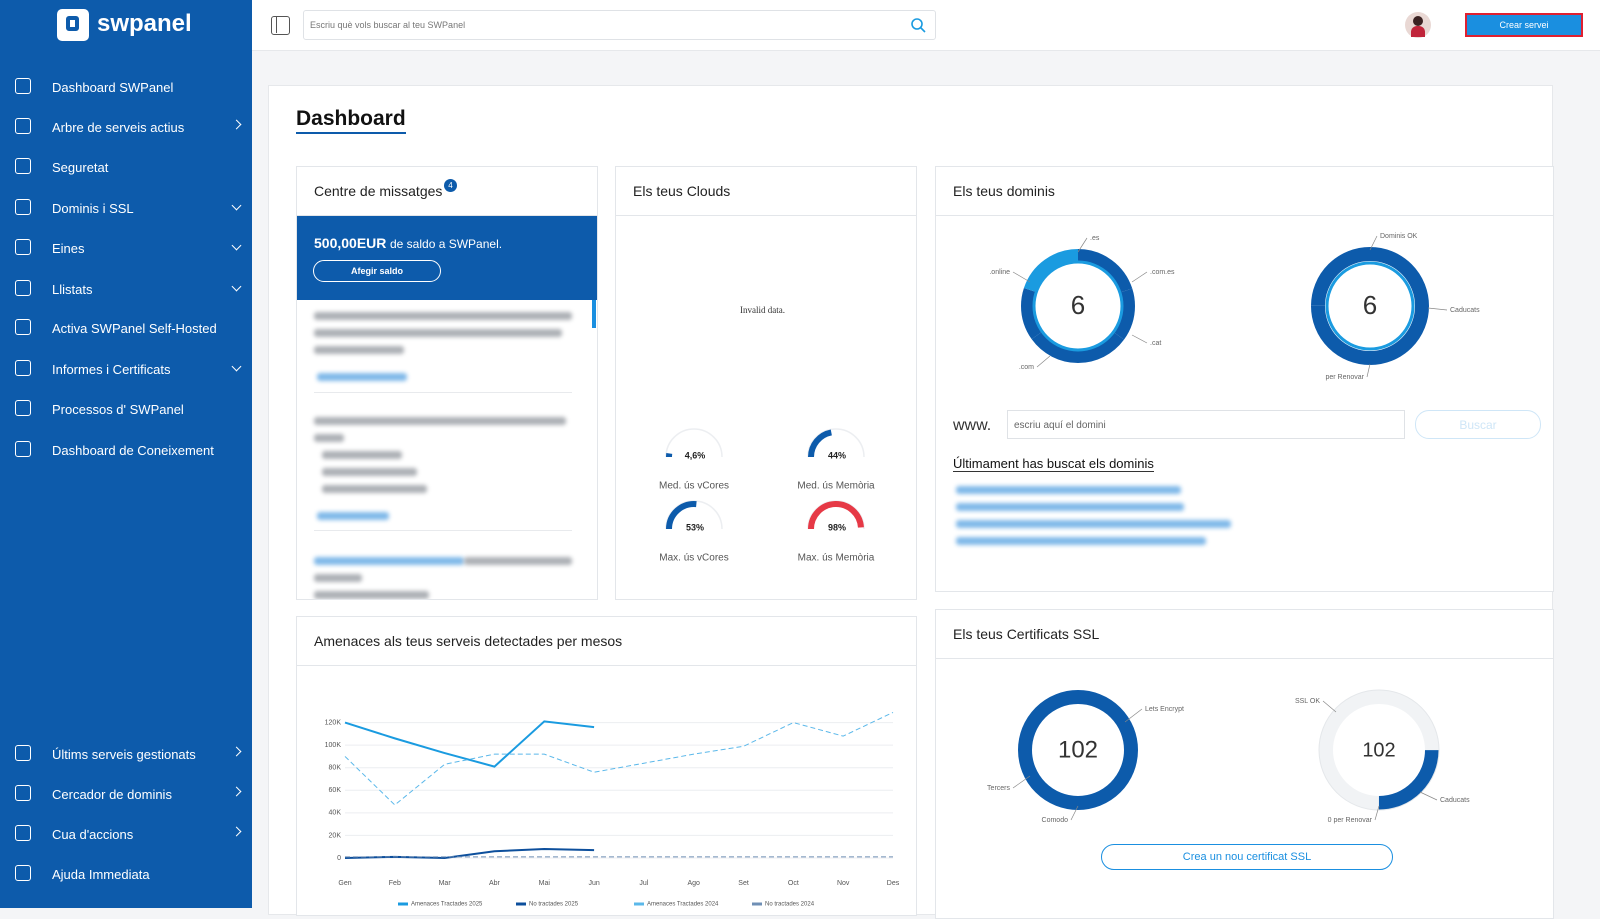 Image resolution: width=1600 pixels, height=919 pixels. What do you see at coordinates (133, 450) in the screenshot?
I see `menu-label: Dashboard de Coneixement` at bounding box center [133, 450].